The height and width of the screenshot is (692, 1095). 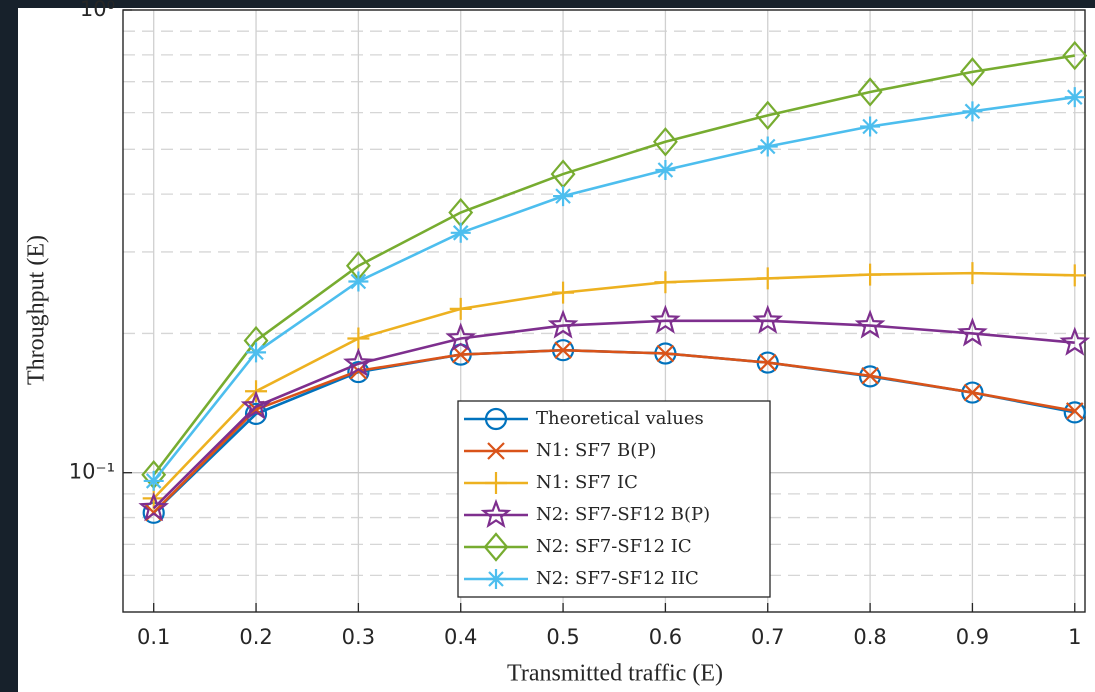 What do you see at coordinates (255, 637) in the screenshot?
I see `x-tick-label: 0.2` at bounding box center [255, 637].